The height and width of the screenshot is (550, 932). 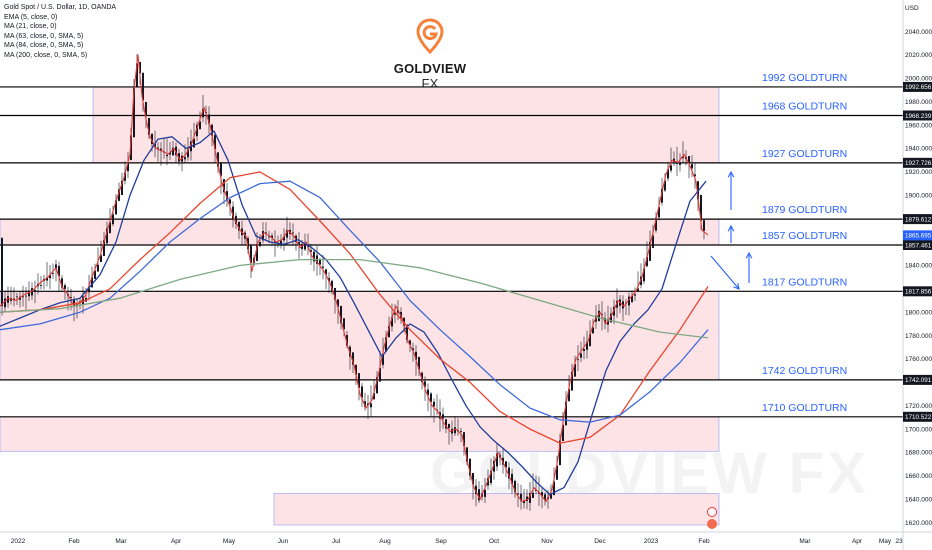 What do you see at coordinates (918, 32) in the screenshot?
I see `y-tick-label: 2040.000` at bounding box center [918, 32].